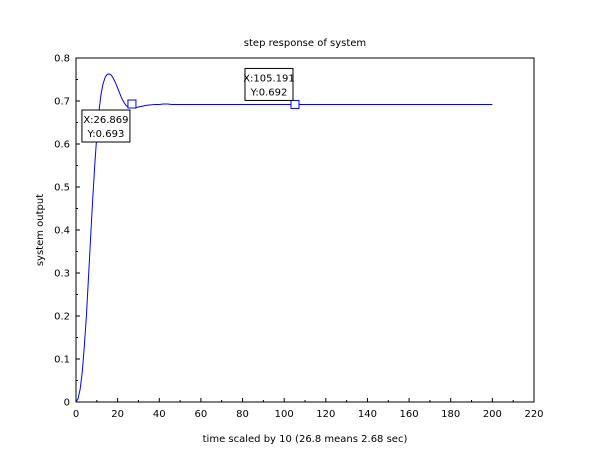  I want to click on datatip: X:26.869 Y:0.693, so click(109, 121).